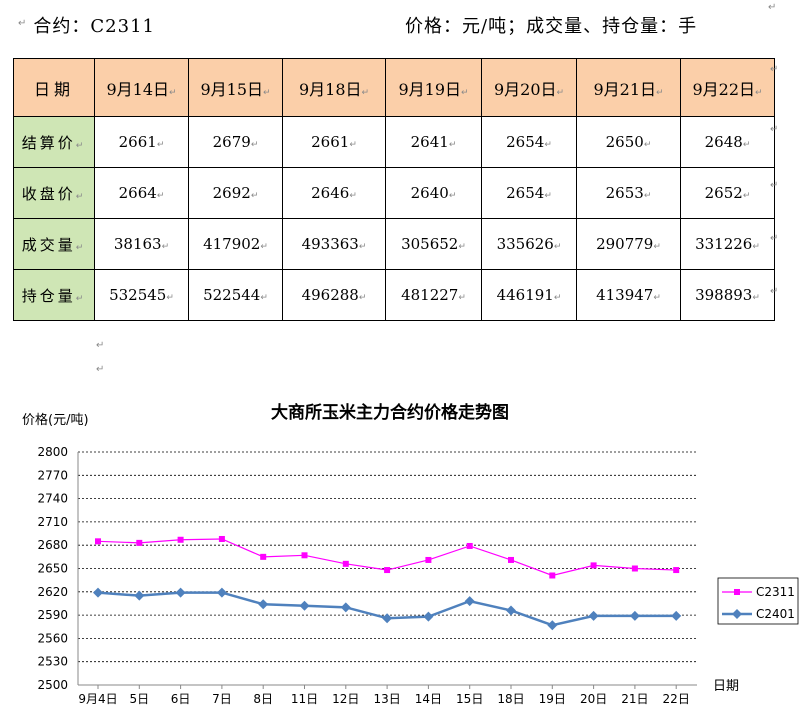  What do you see at coordinates (390, 412) in the screenshot?
I see `chart-title: 大商所玉米主力合约价格走势图` at bounding box center [390, 412].